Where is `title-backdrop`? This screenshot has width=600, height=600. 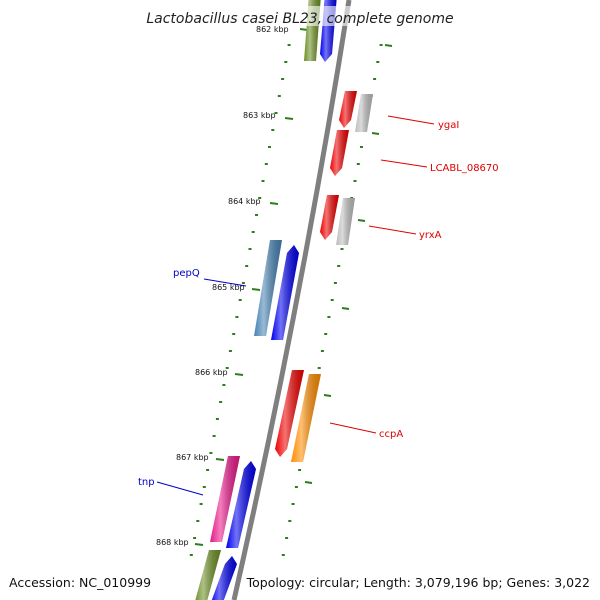
title-backdrop is located at coordinates (300, 16).